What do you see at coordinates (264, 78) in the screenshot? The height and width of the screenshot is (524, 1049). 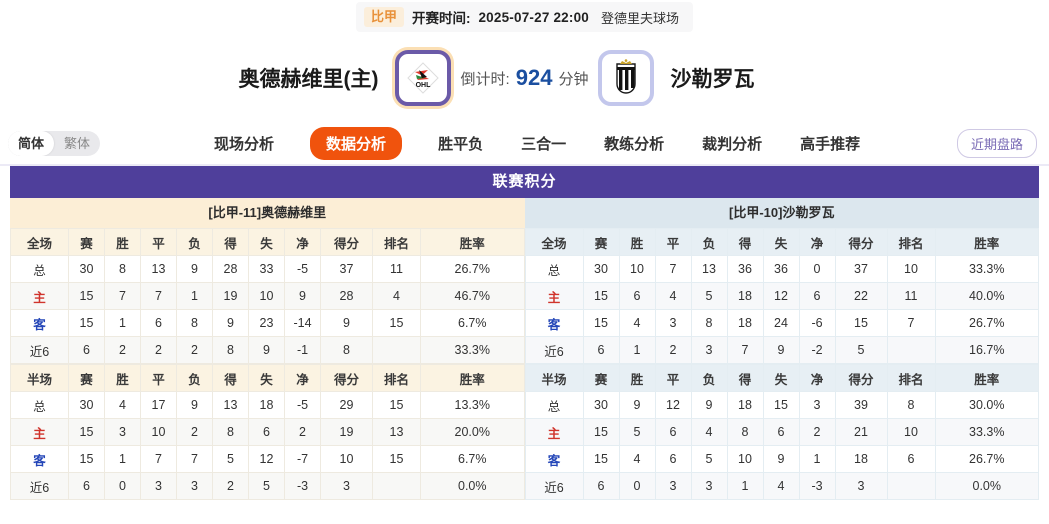 I see `home-team: 奥德赫维里(主) OHL` at bounding box center [264, 78].